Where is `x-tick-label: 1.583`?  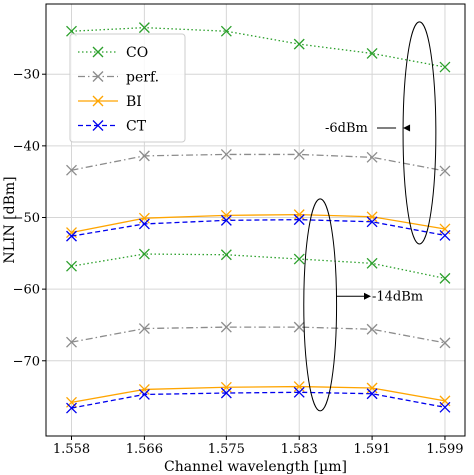
x-tick-label: 1.583 is located at coordinates (299, 449).